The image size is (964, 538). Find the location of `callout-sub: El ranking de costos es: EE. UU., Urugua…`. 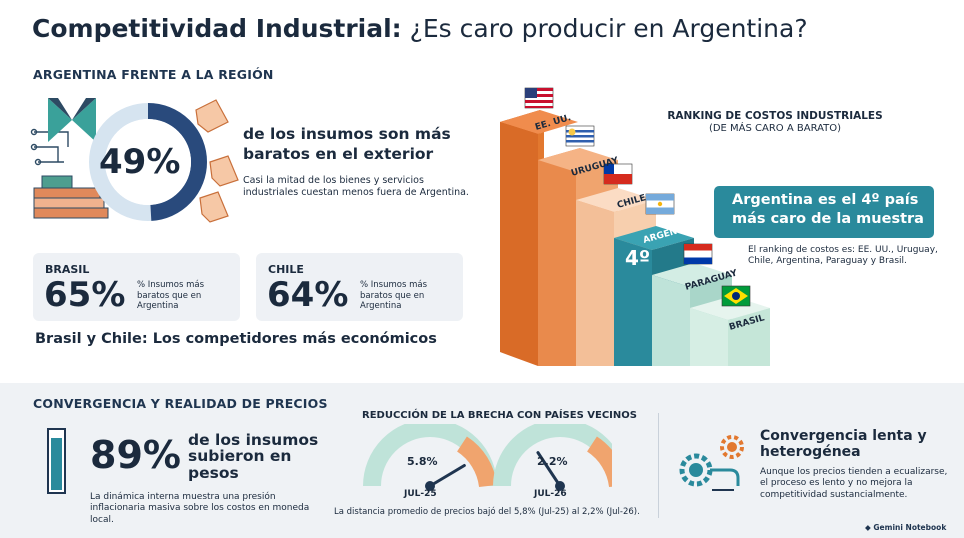

callout-sub: El ranking de costos es: EE. UU., Urugua… is located at coordinates (843, 256).